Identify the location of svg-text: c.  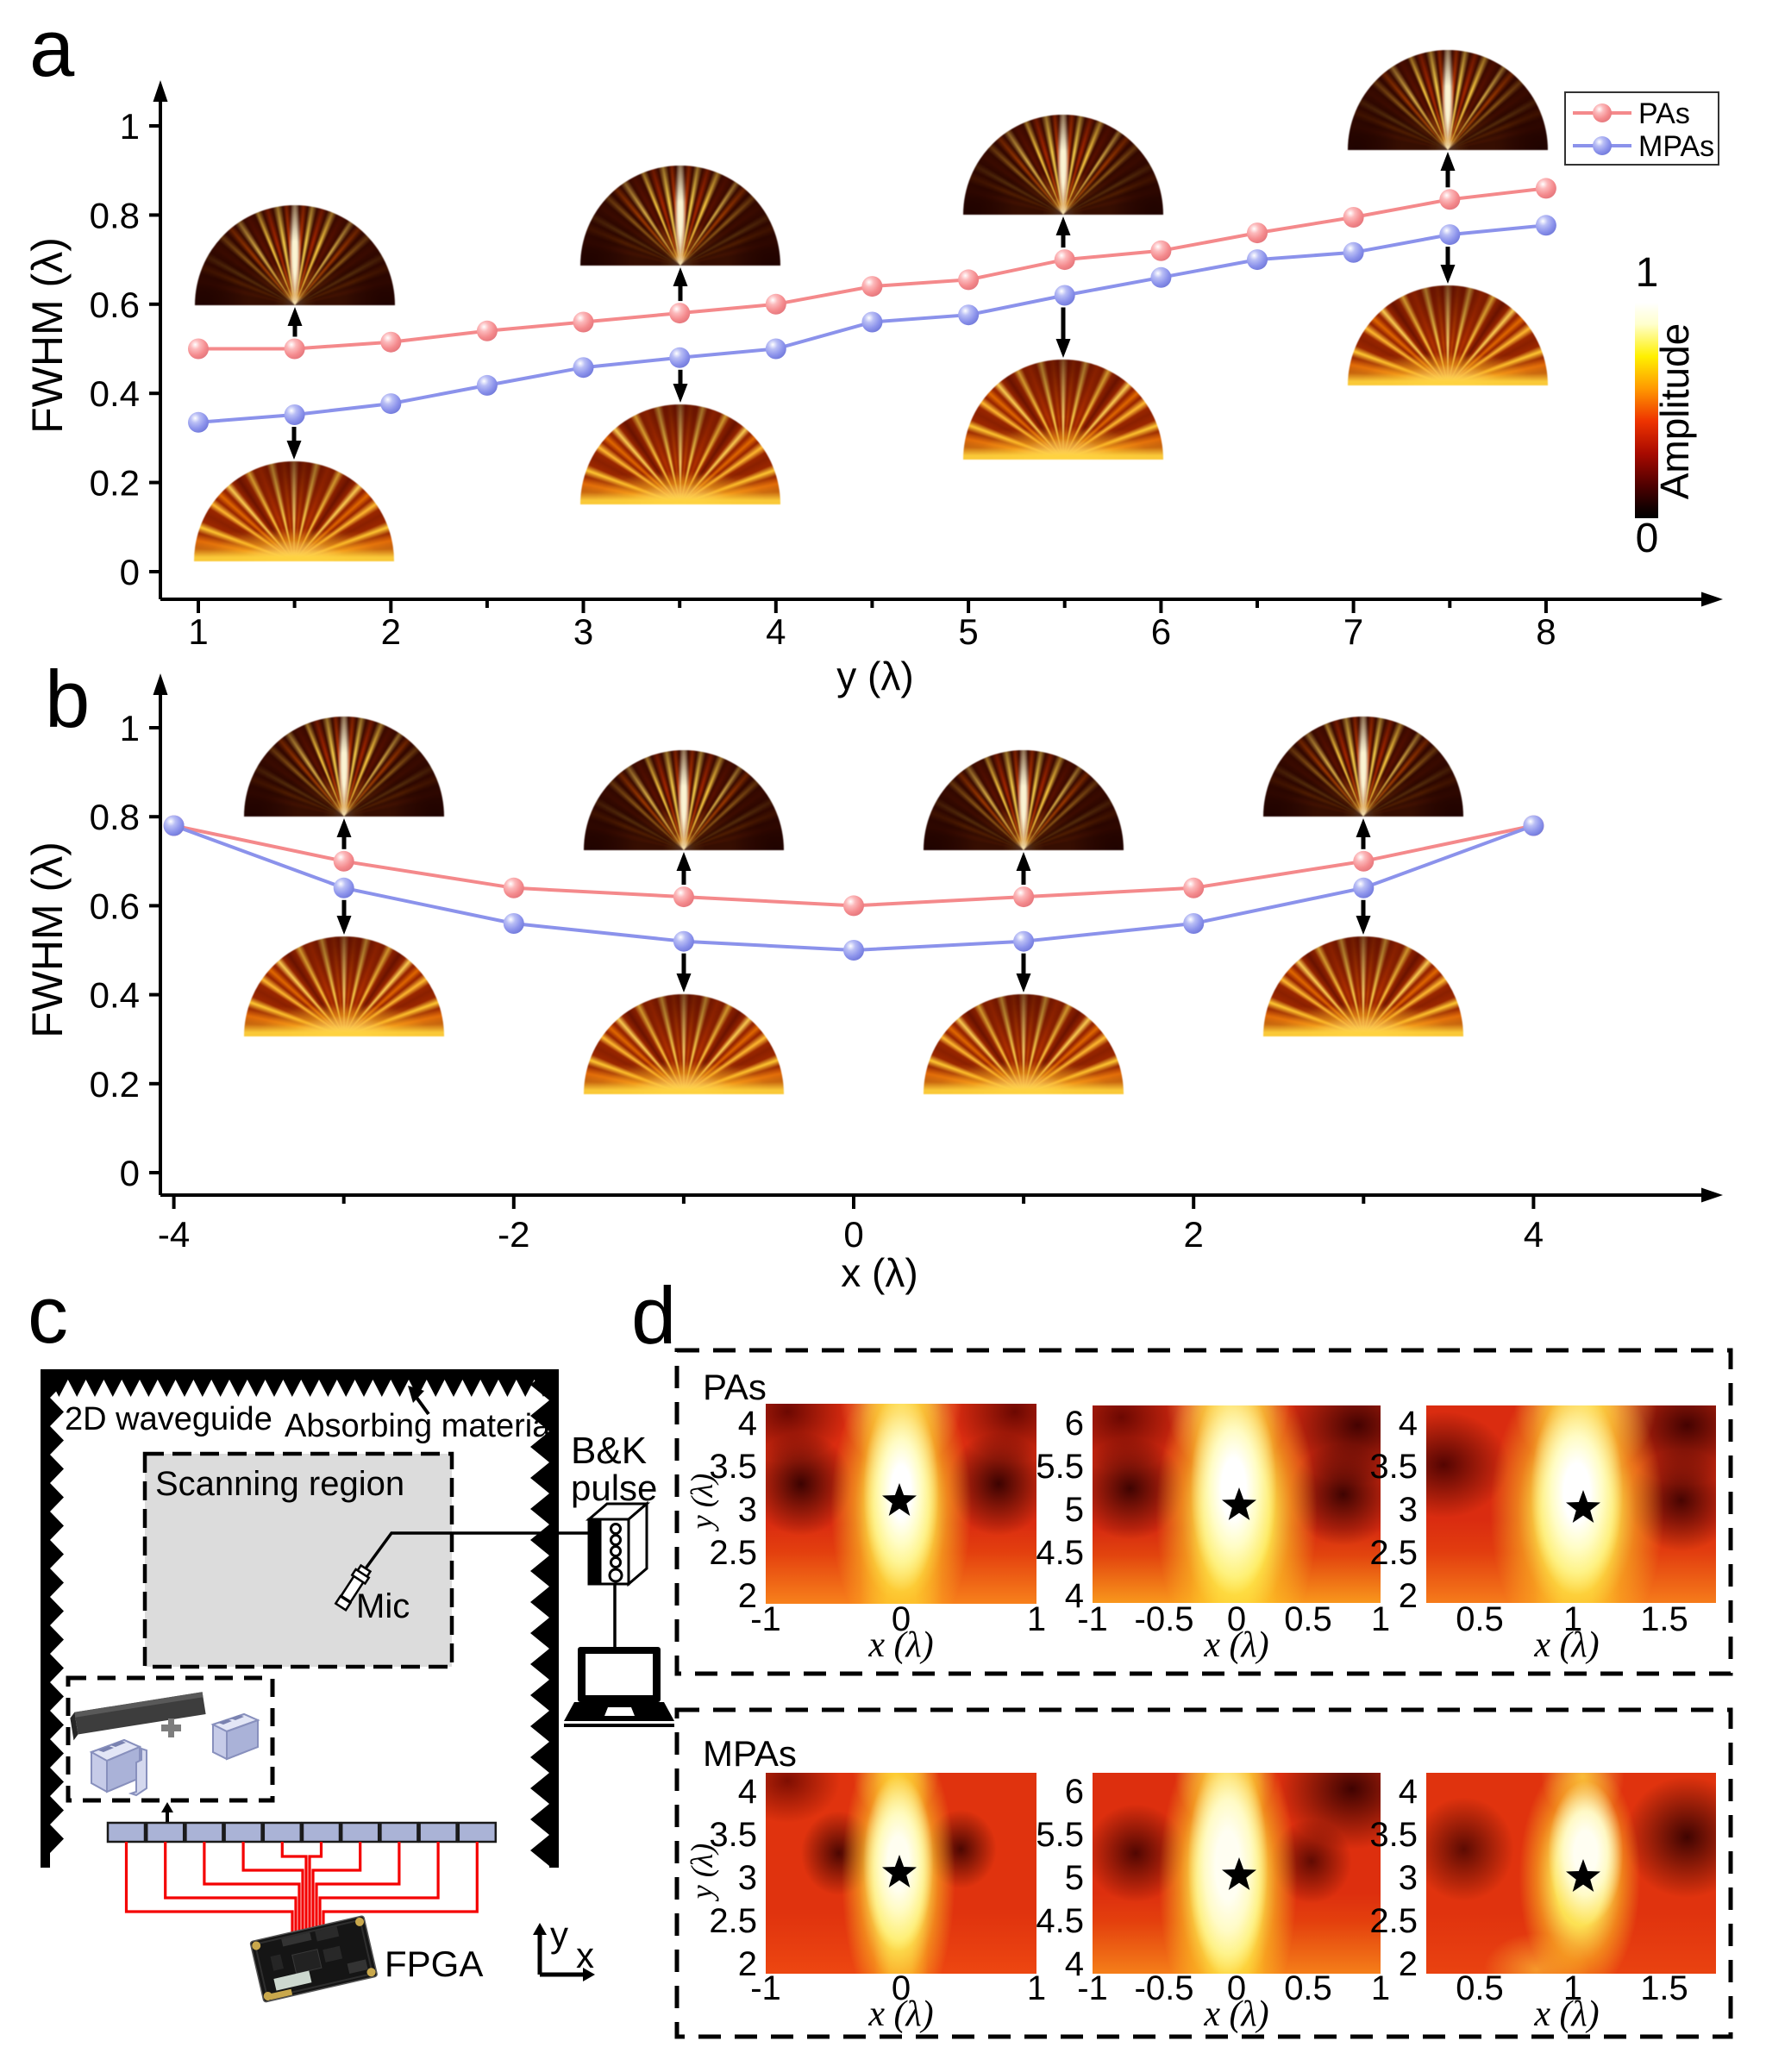
(48, 1314).